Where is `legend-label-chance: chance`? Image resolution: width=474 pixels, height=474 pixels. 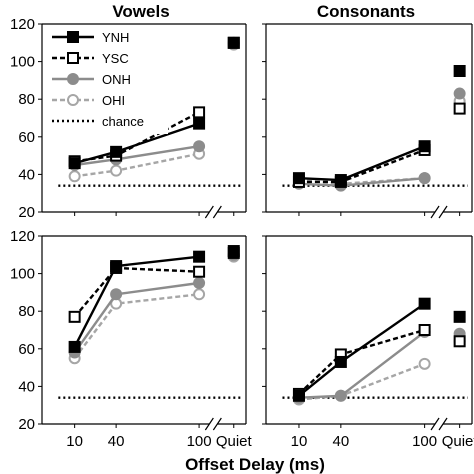
legend-label-chance: chance is located at coordinates (123, 121).